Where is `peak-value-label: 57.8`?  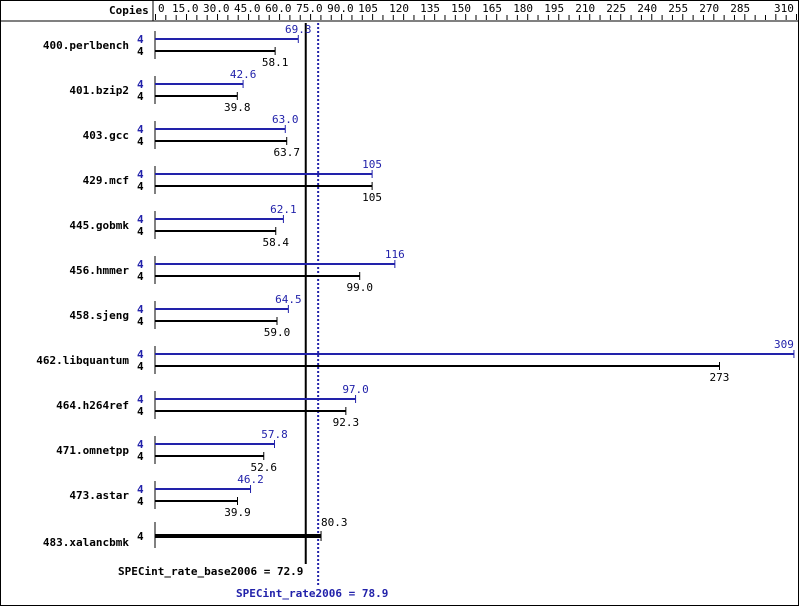 peak-value-label: 57.8 is located at coordinates (274, 434).